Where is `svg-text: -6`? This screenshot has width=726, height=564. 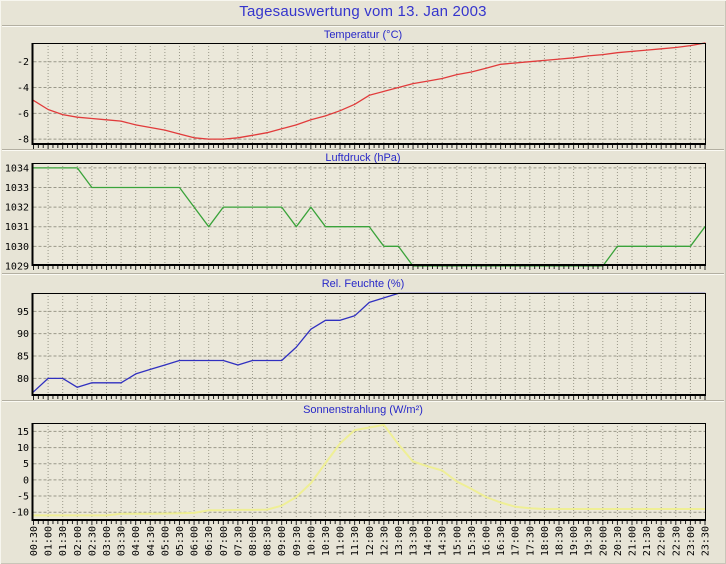 svg-text: -6 is located at coordinates (23, 114).